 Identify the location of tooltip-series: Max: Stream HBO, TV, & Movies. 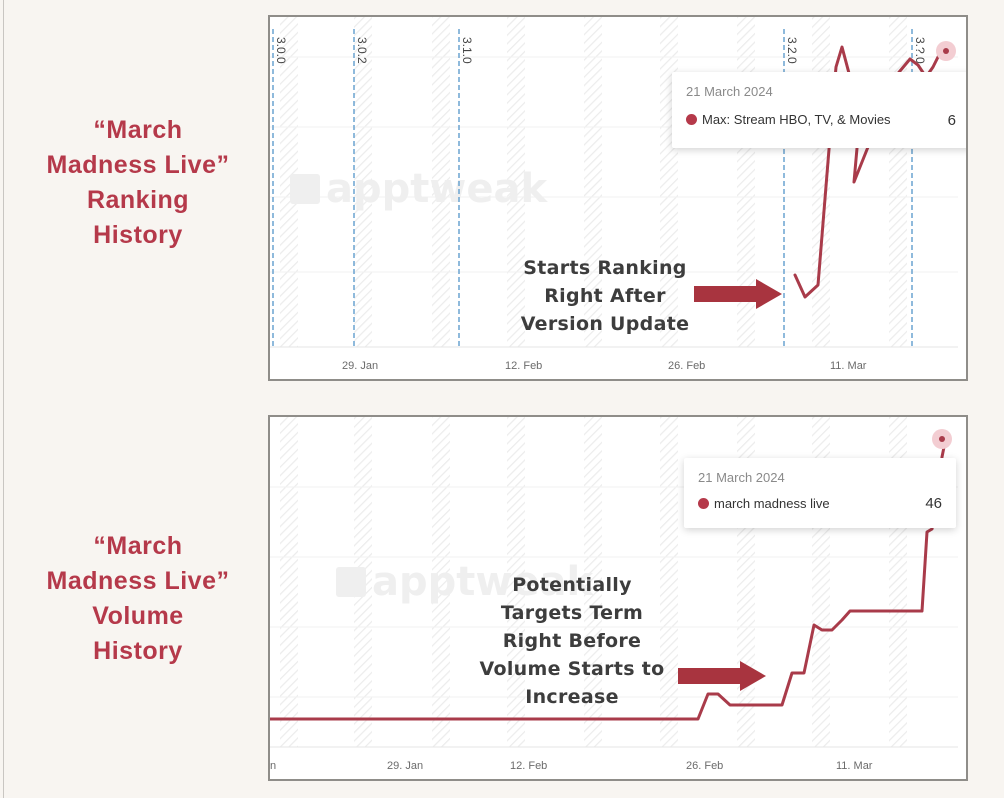
(788, 119).